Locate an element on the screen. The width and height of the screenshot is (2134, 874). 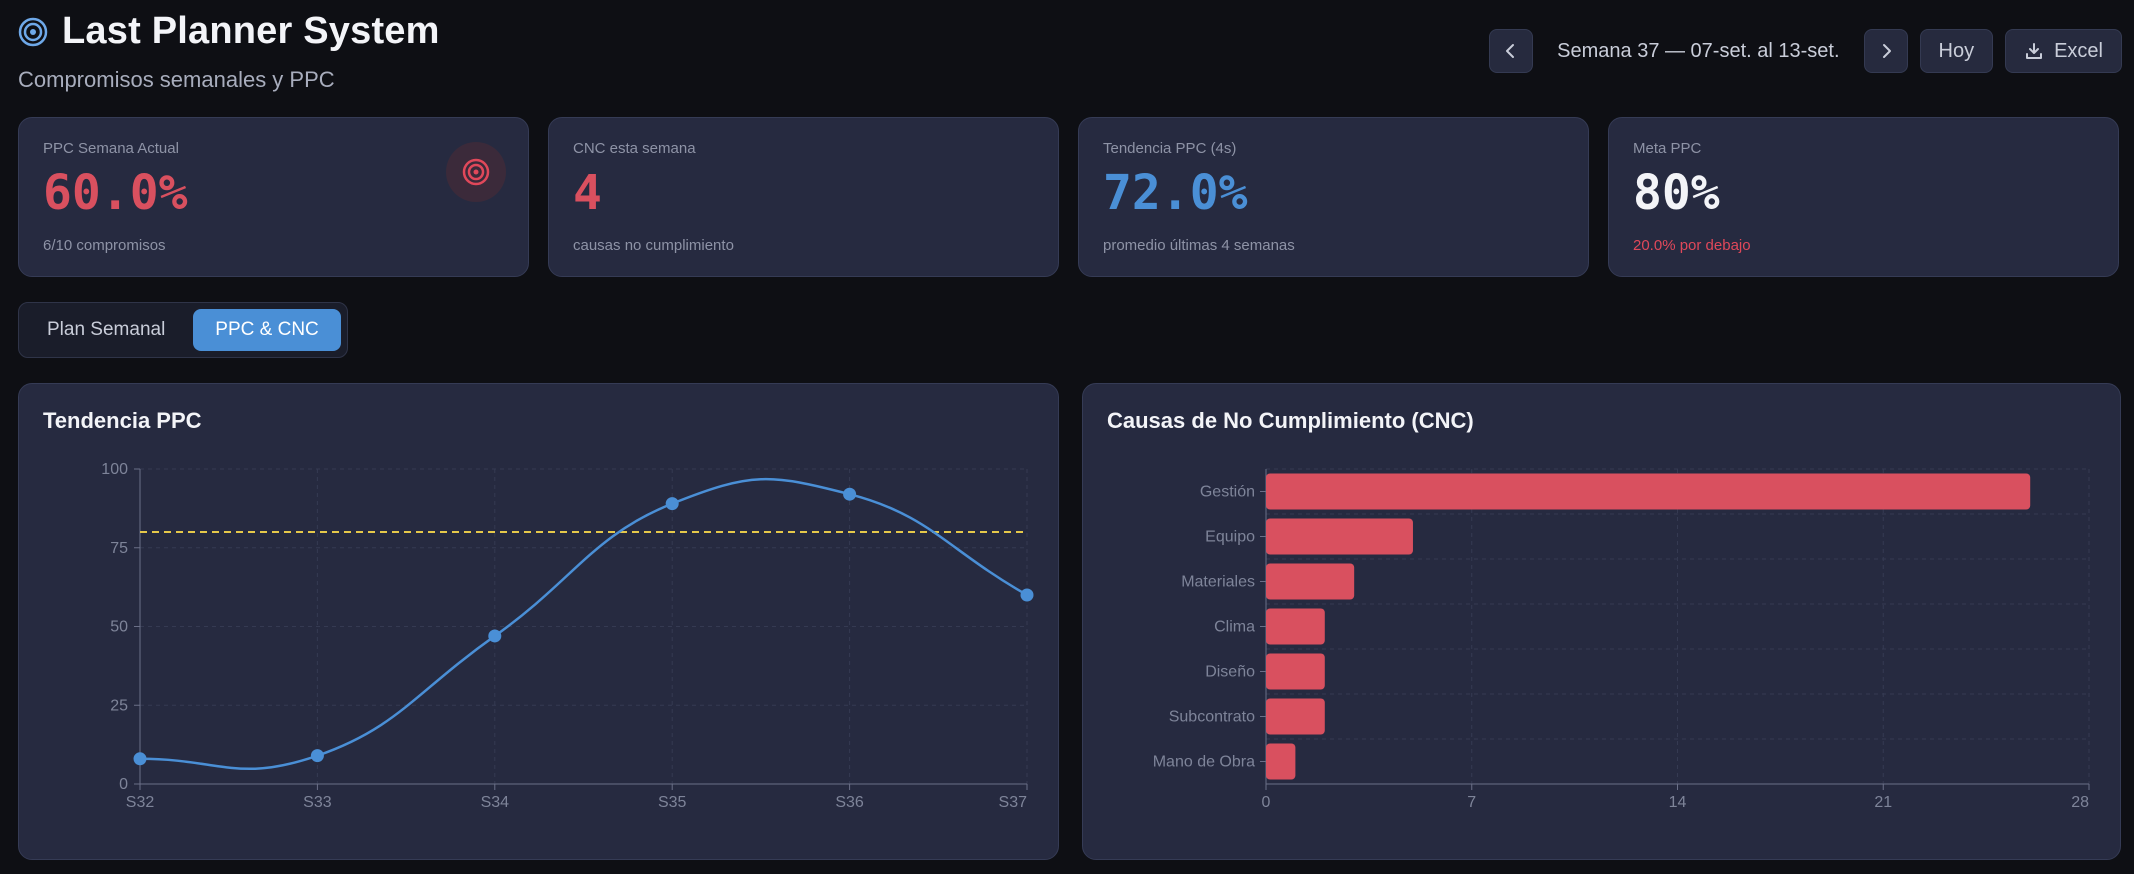
kpi-subtext: 20.0% por debajo is located at coordinates (1692, 245).